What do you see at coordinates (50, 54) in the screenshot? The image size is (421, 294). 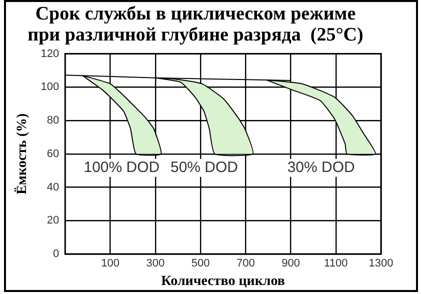 I see `y-tick-label: 120` at bounding box center [50, 54].